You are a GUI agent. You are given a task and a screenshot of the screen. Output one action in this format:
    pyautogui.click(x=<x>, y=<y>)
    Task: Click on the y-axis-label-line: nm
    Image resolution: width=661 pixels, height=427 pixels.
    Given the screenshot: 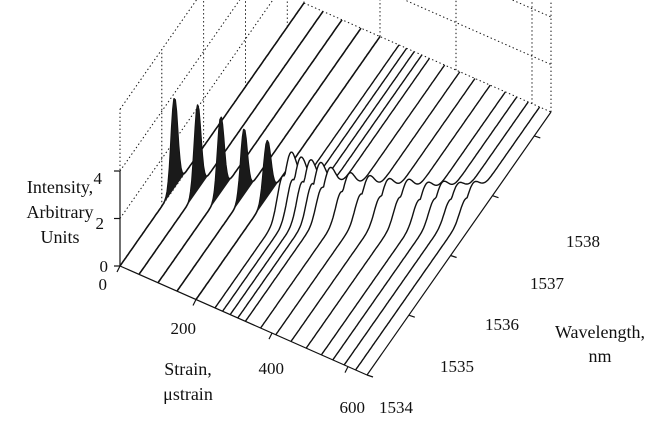 What is the action you would take?
    pyautogui.click(x=599, y=356)
    